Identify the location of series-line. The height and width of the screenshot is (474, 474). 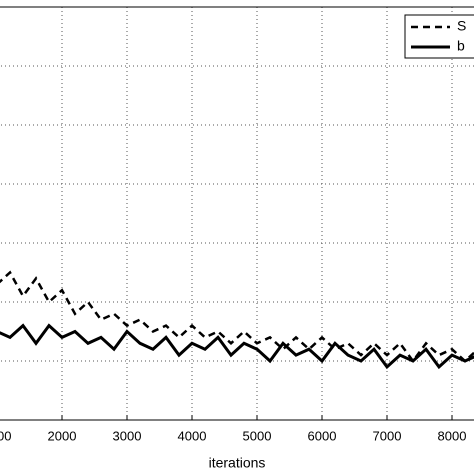
(237, 346).